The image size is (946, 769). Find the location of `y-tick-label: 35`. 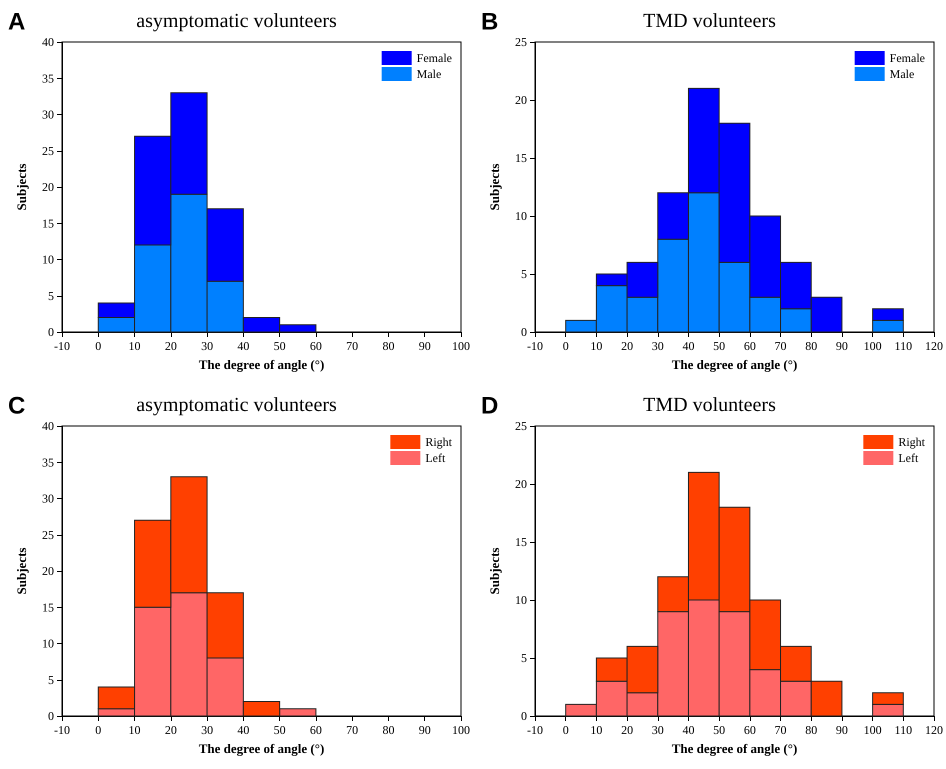

y-tick-label: 35 is located at coordinates (48, 78).